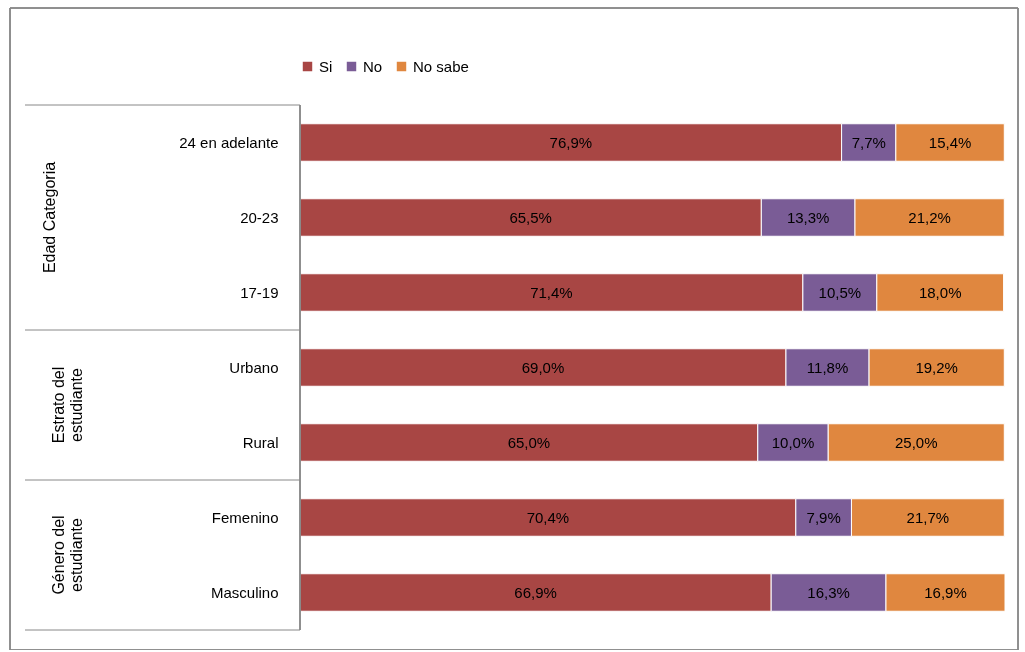 Image resolution: width=1025 pixels, height=652 pixels. Describe the element at coordinates (823, 517) in the screenshot. I see `data-label: 7,9%` at that location.